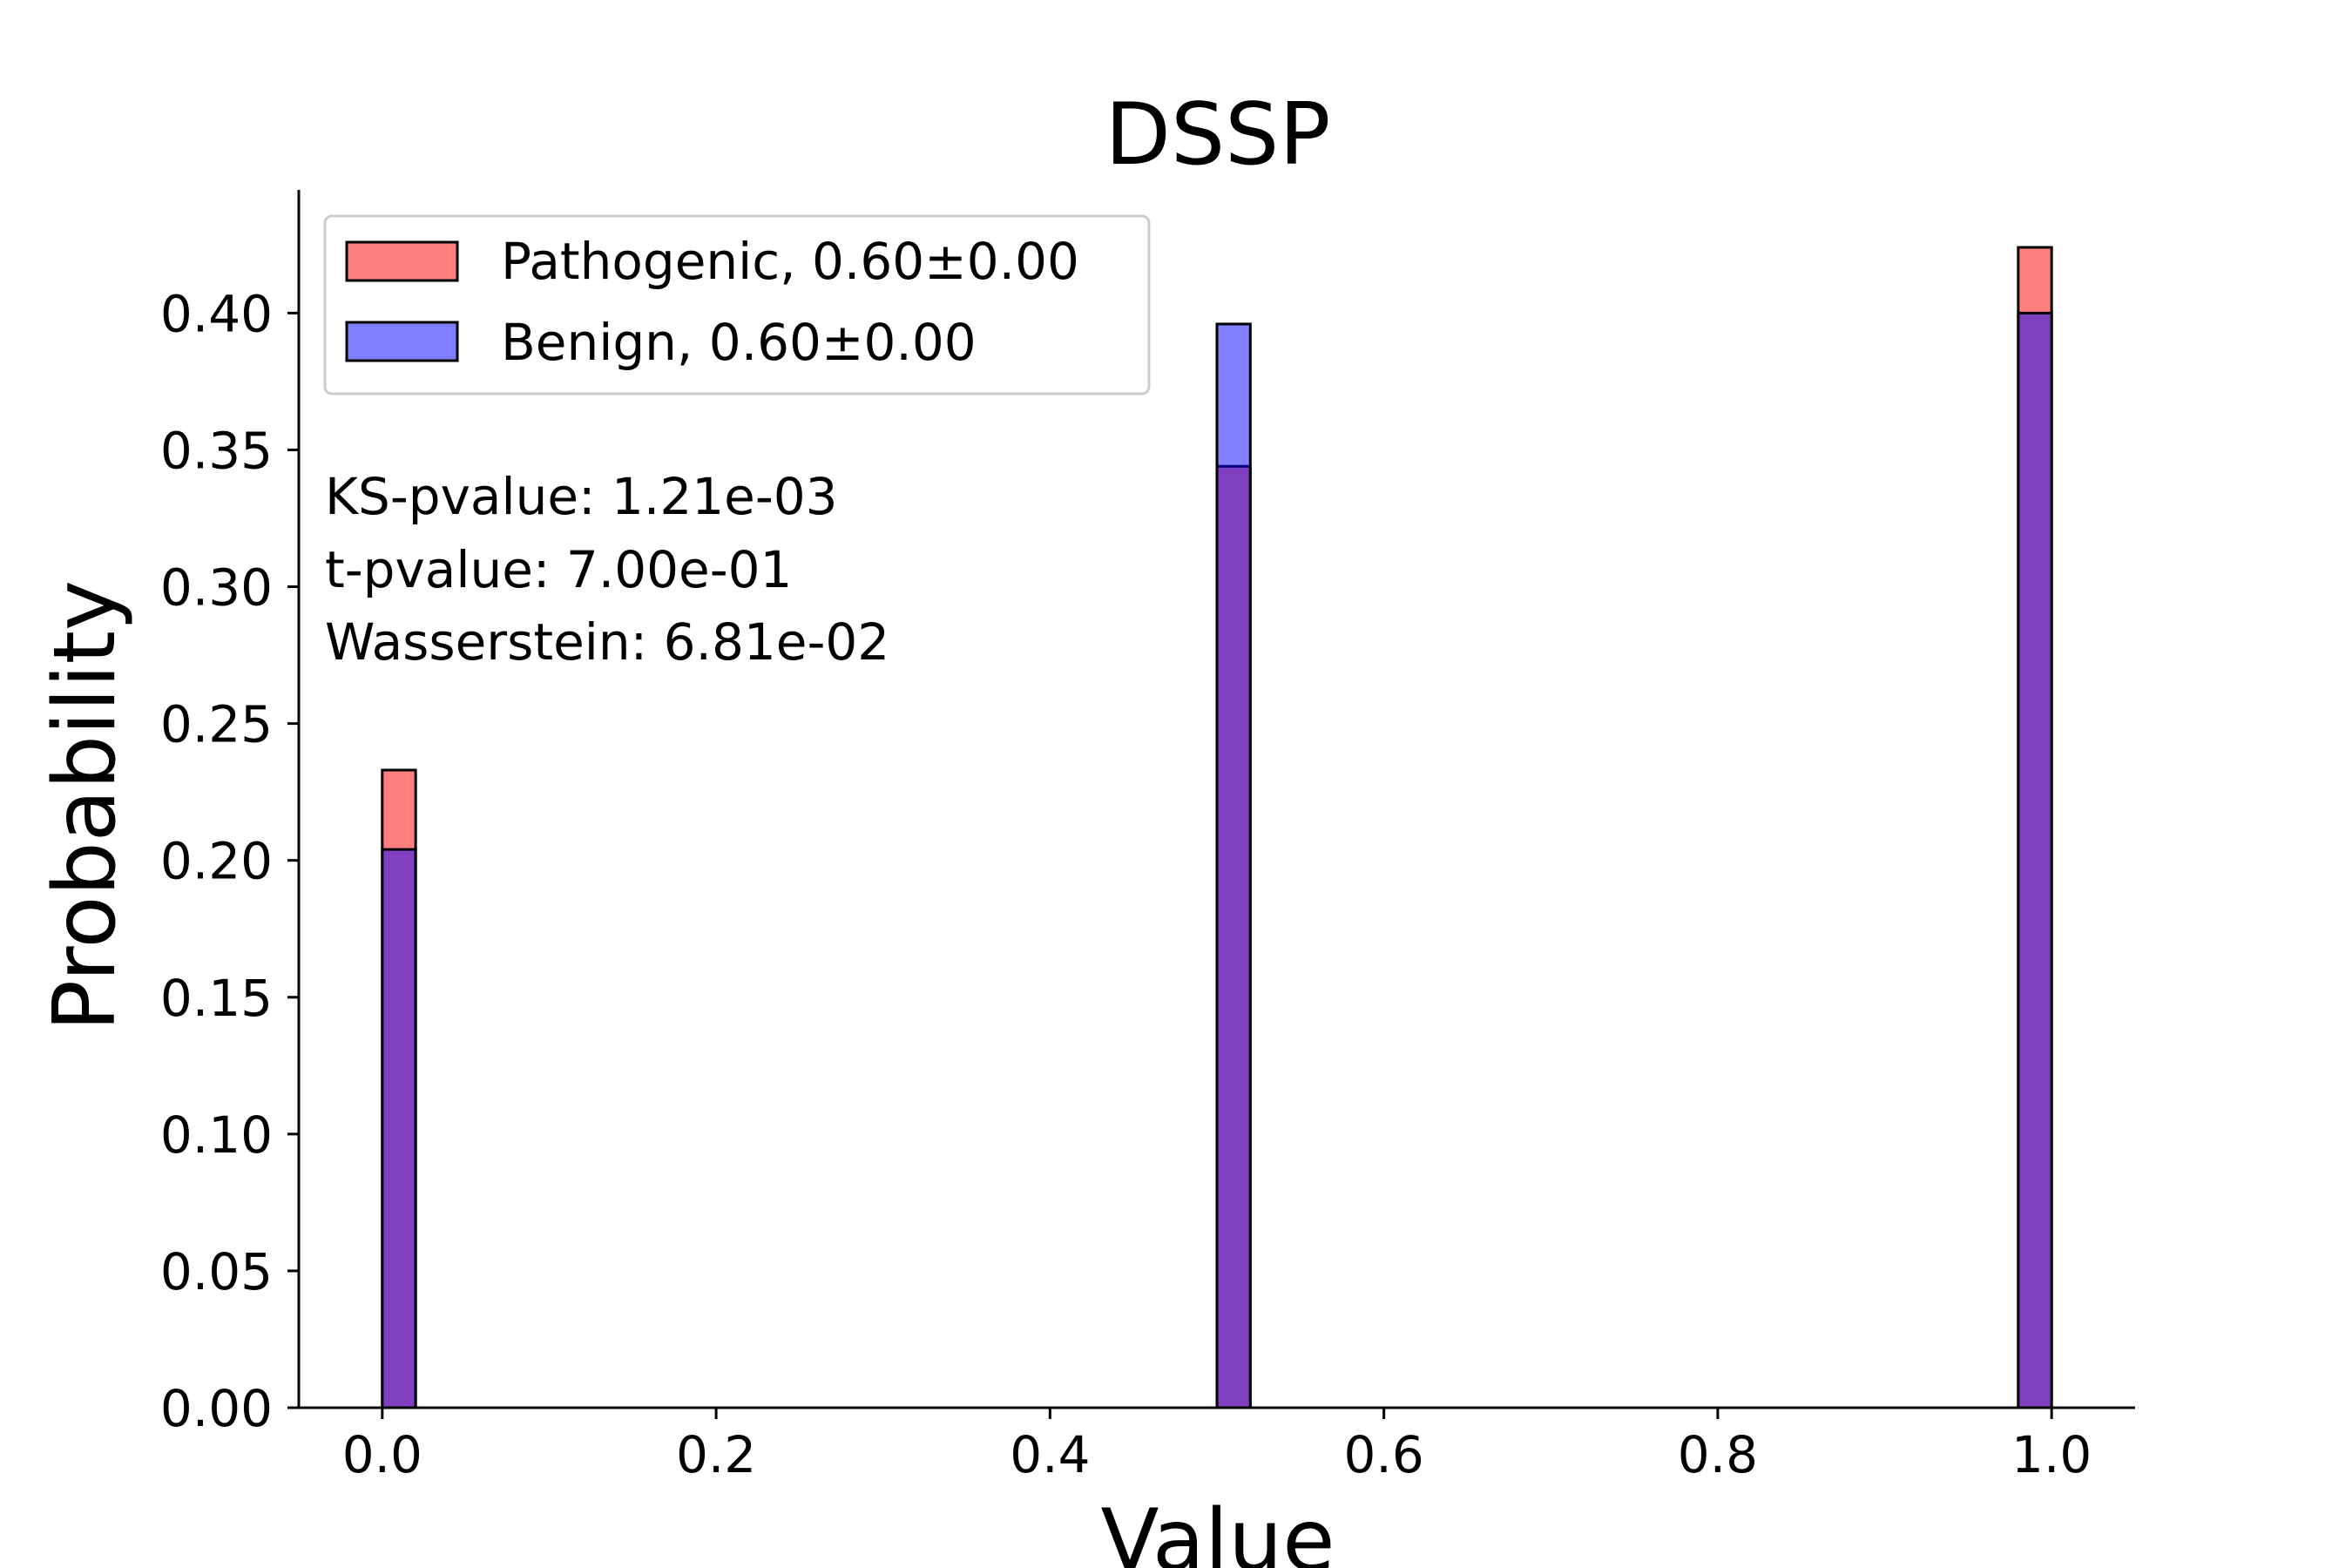 This screenshot has width=2352, height=1568. Describe the element at coordinates (382, 1454) in the screenshot. I see `x-tick-label-0: 0.0` at that location.